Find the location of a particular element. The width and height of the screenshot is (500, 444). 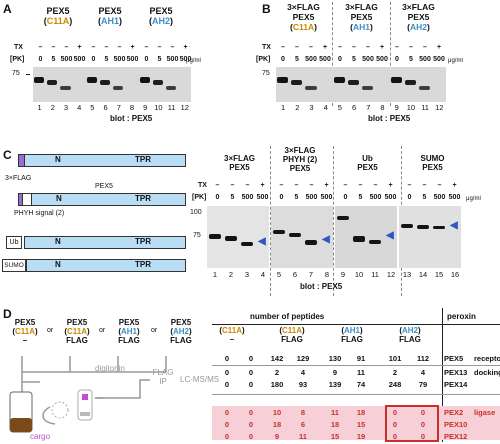

a-tx-3: – is located at coordinates (66, 47).